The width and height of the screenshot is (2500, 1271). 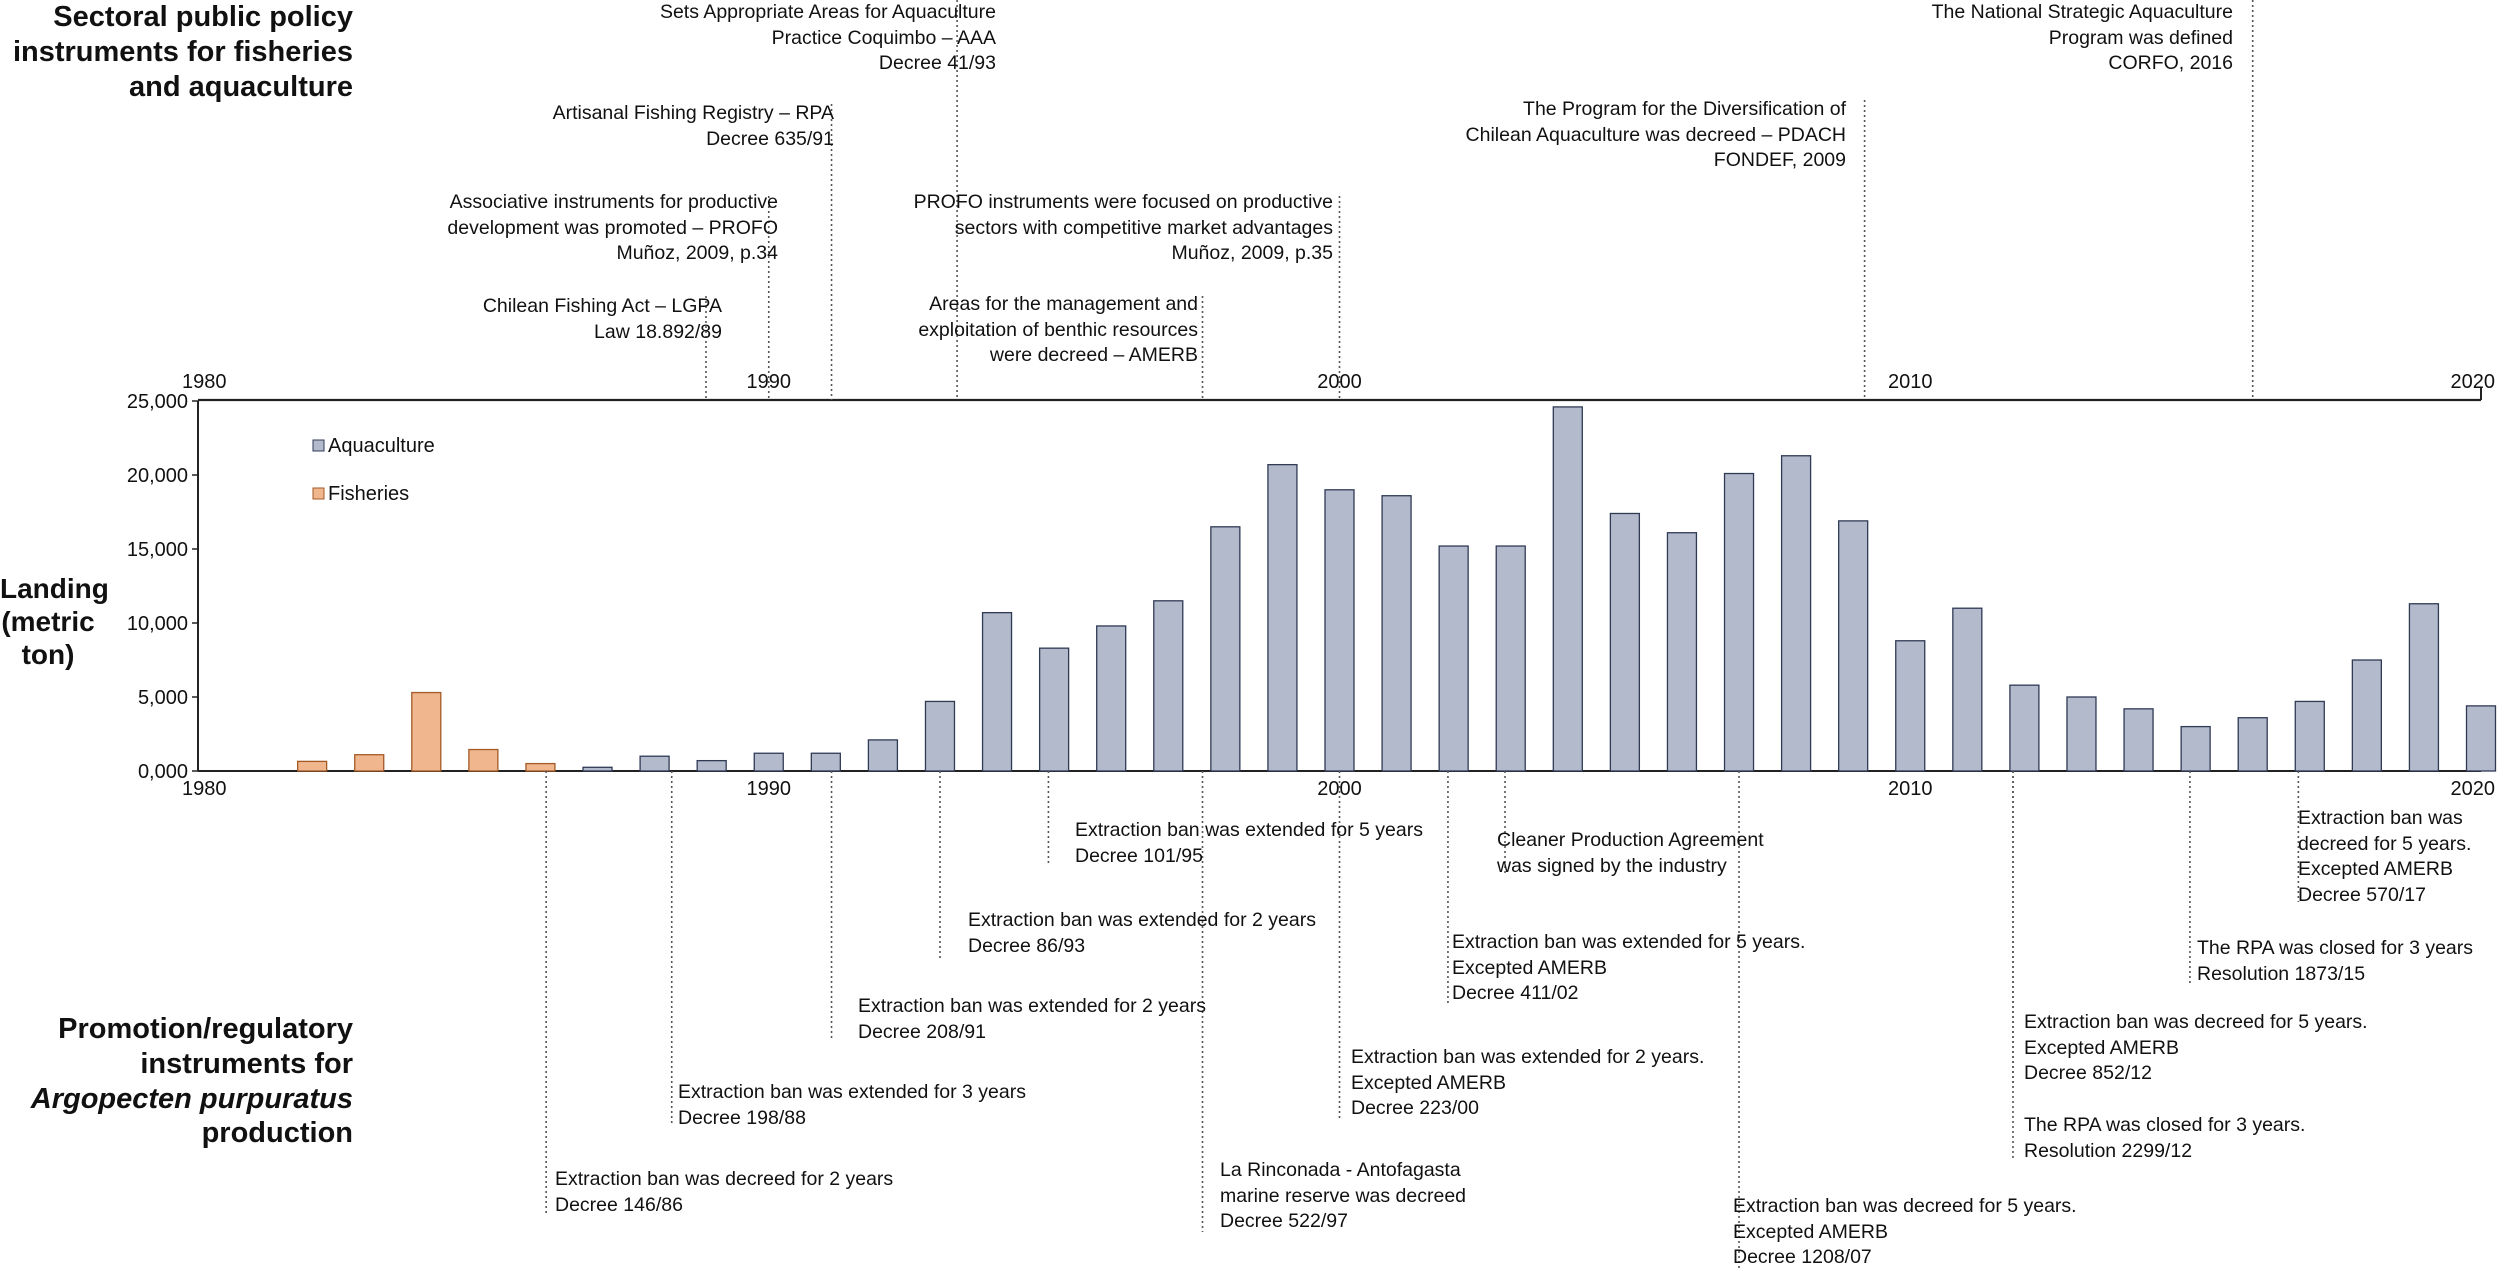 I want to click on bottom-annotation-line: Decree 522/97, so click(x=1284, y=1221).